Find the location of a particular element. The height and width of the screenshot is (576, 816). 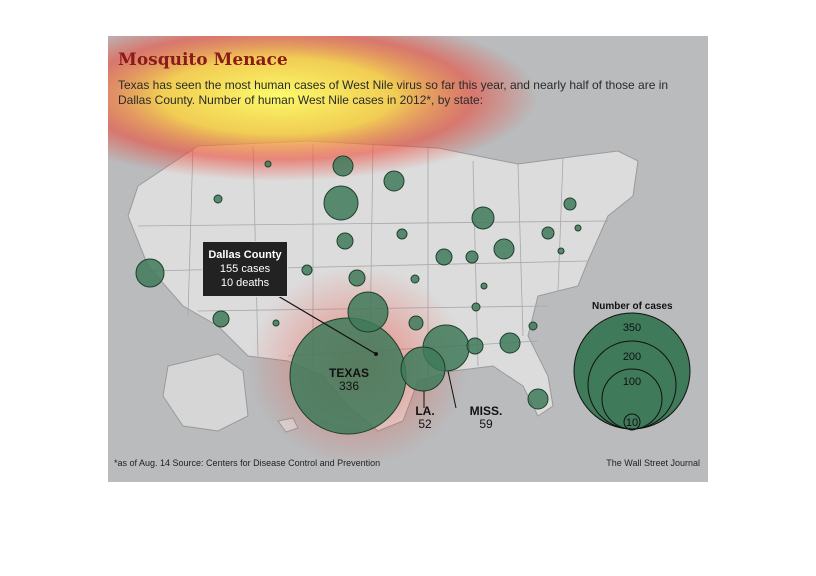

publisher-credit: The Wall Street Journal is located at coordinates (653, 463).